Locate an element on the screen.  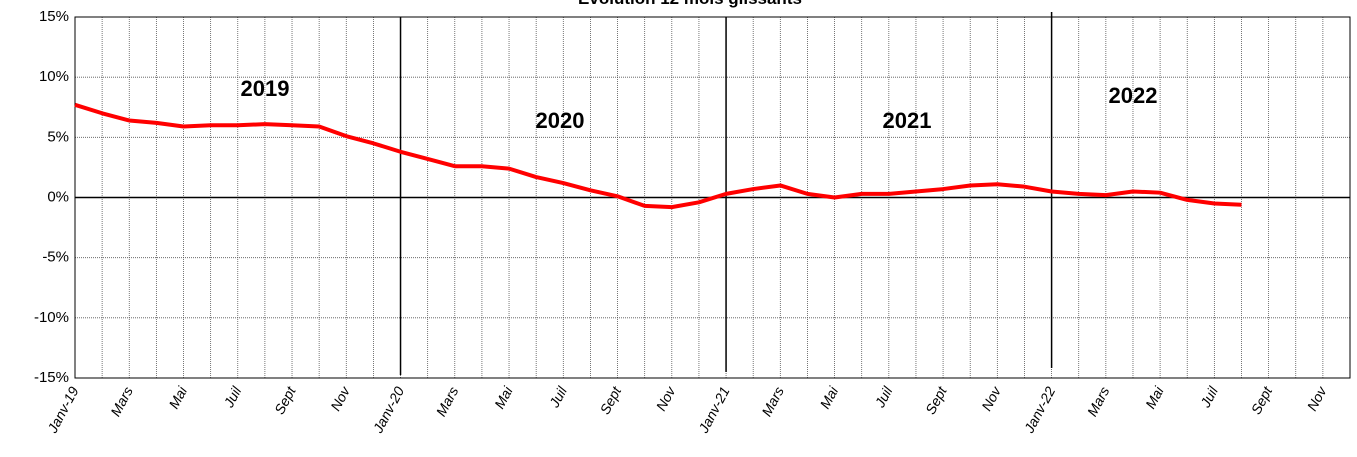
year-label: 2022 is located at coordinates (1133, 95).